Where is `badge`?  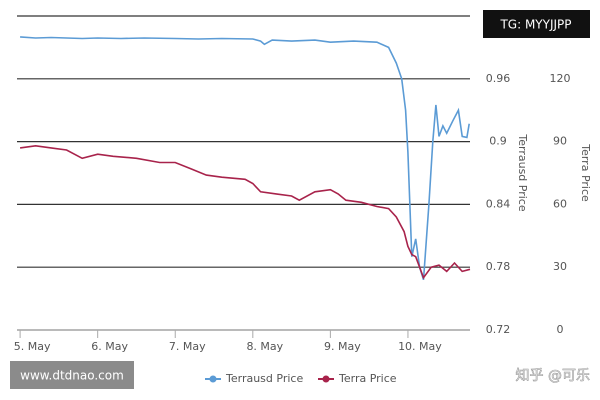
badge is located at coordinates (536, 24).